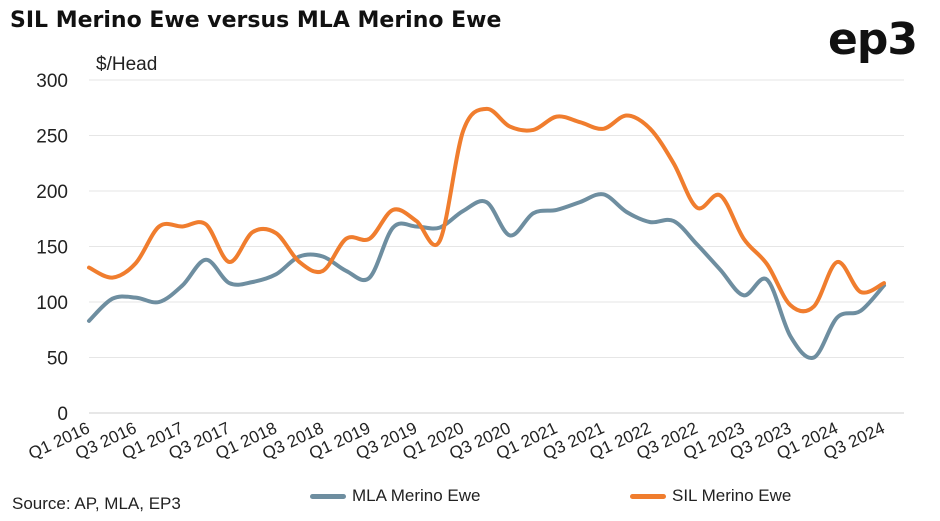 The width and height of the screenshot is (940, 521). What do you see at coordinates (52, 137) in the screenshot?
I see `y-tick-label: 250` at bounding box center [52, 137].